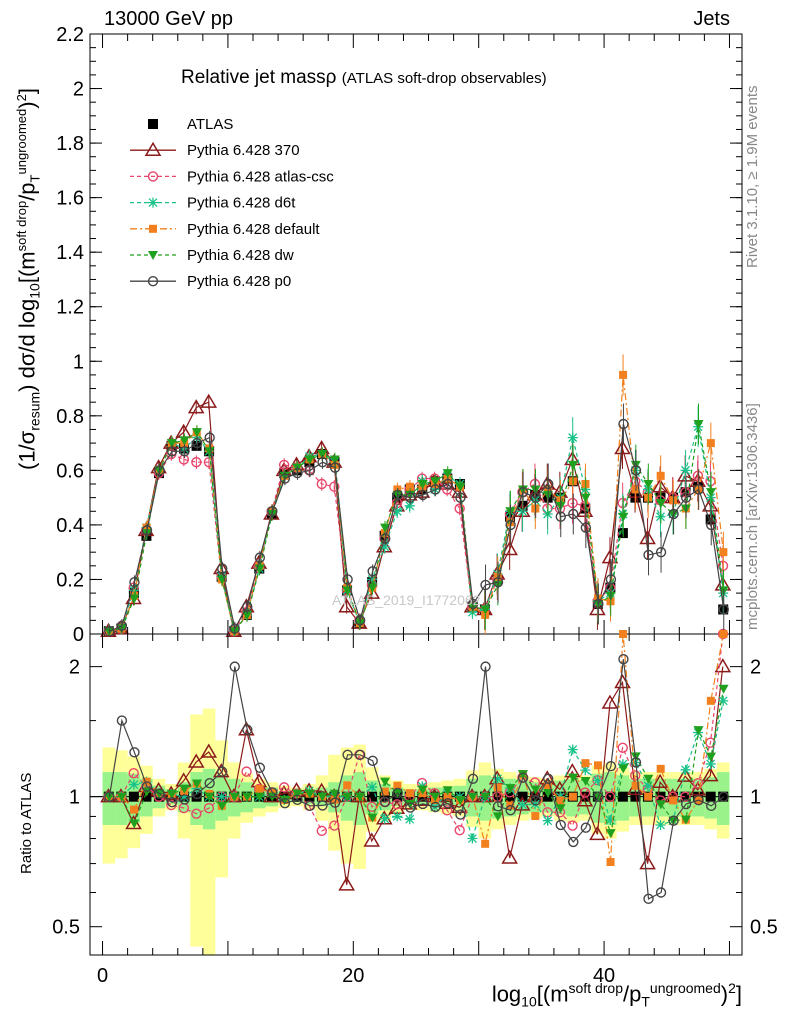  I want to click on legend-label: Pythia 6.428 p0, so click(239, 281).